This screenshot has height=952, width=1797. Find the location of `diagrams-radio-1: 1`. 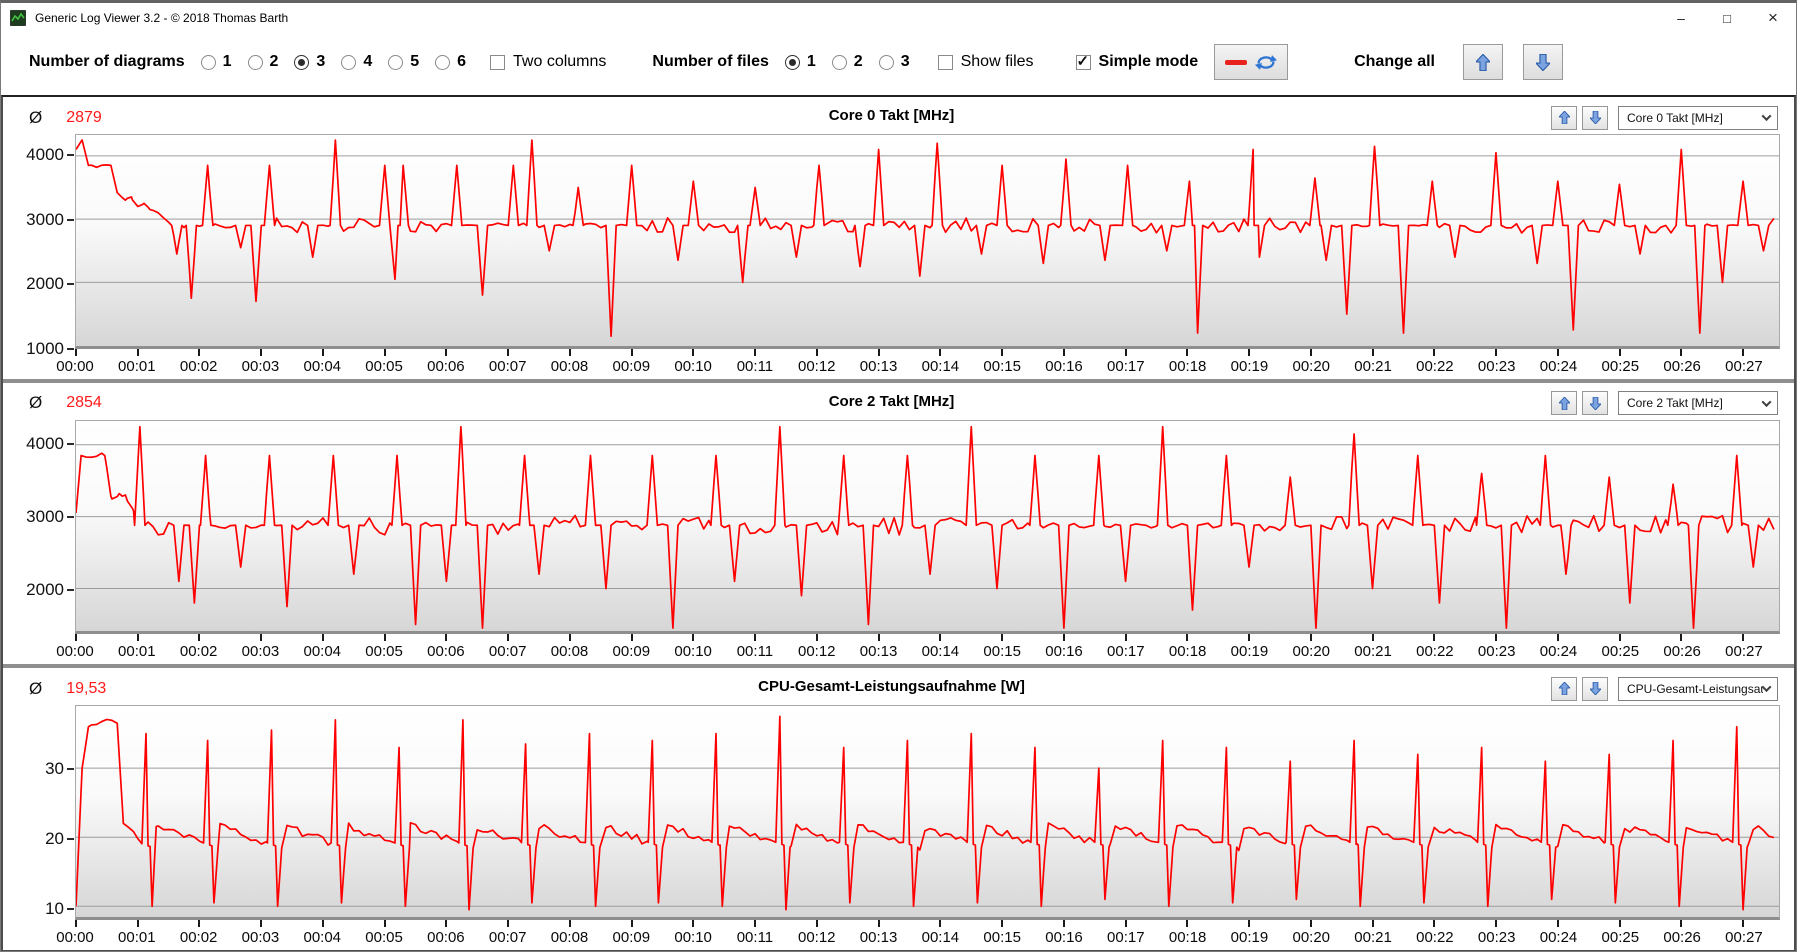

diagrams-radio-1: 1 is located at coordinates (216, 62).